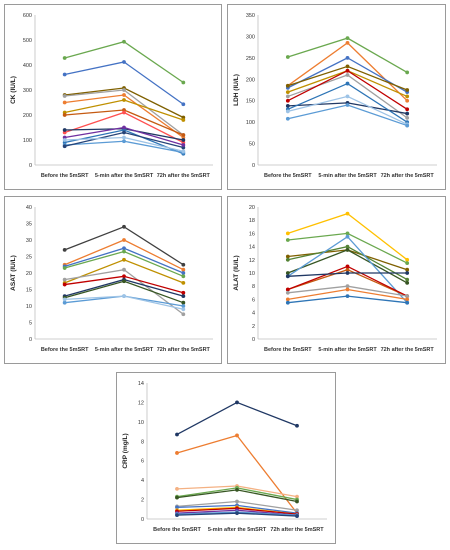  I want to click on y-tick-label: 400, so click(27, 66).